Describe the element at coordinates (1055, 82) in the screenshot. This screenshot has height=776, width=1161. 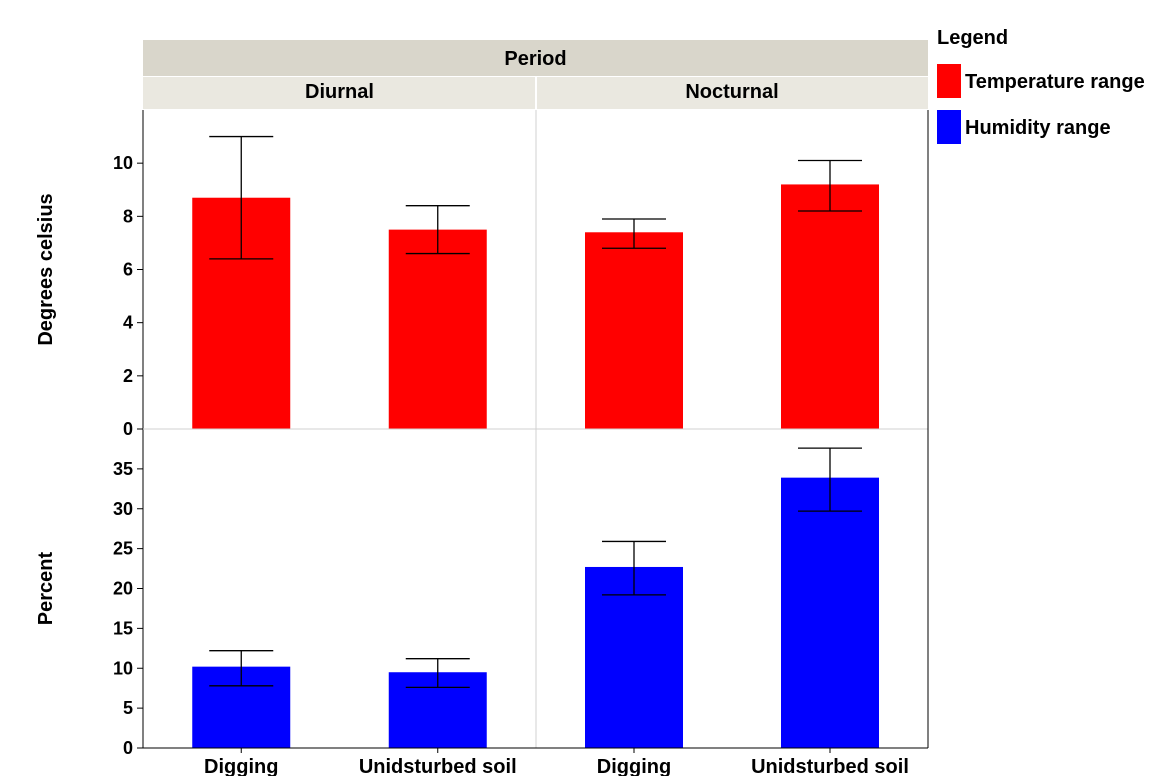
I see `legend-label-temperature-range: Temperature range` at that location.